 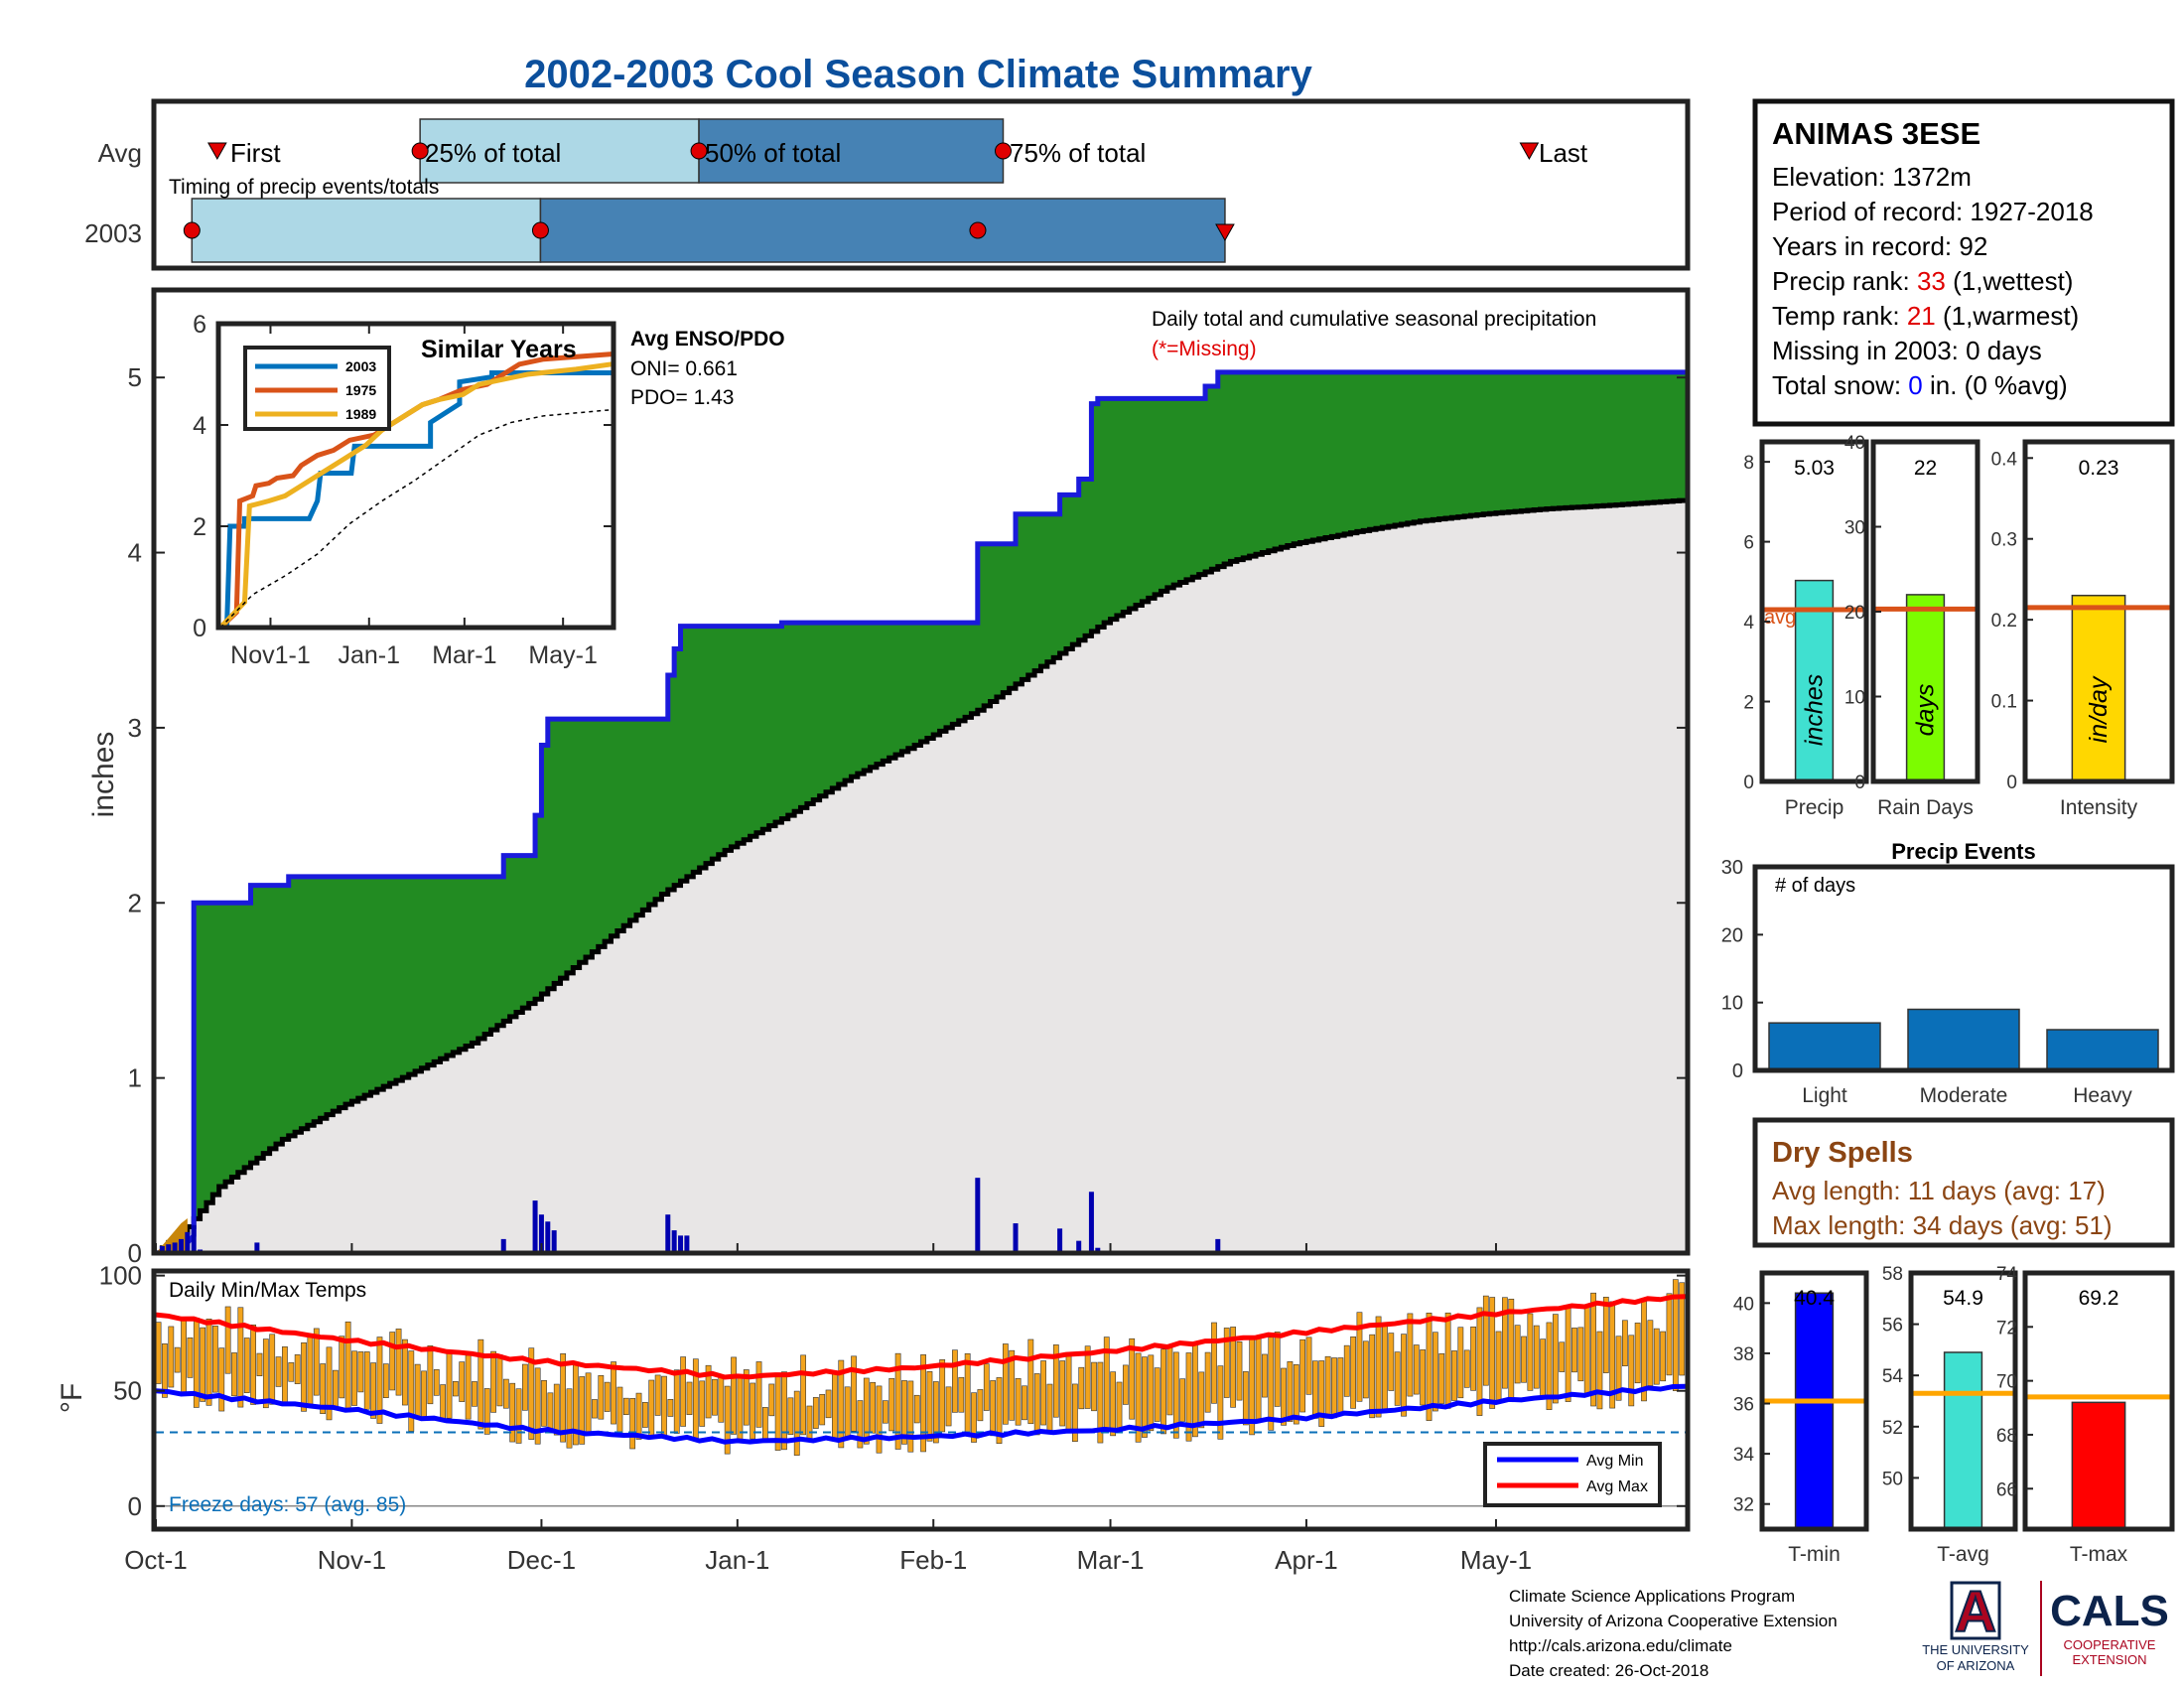 What do you see at coordinates (2099, 1298) in the screenshot?
I see `tmax-value-label: 69.2` at bounding box center [2099, 1298].